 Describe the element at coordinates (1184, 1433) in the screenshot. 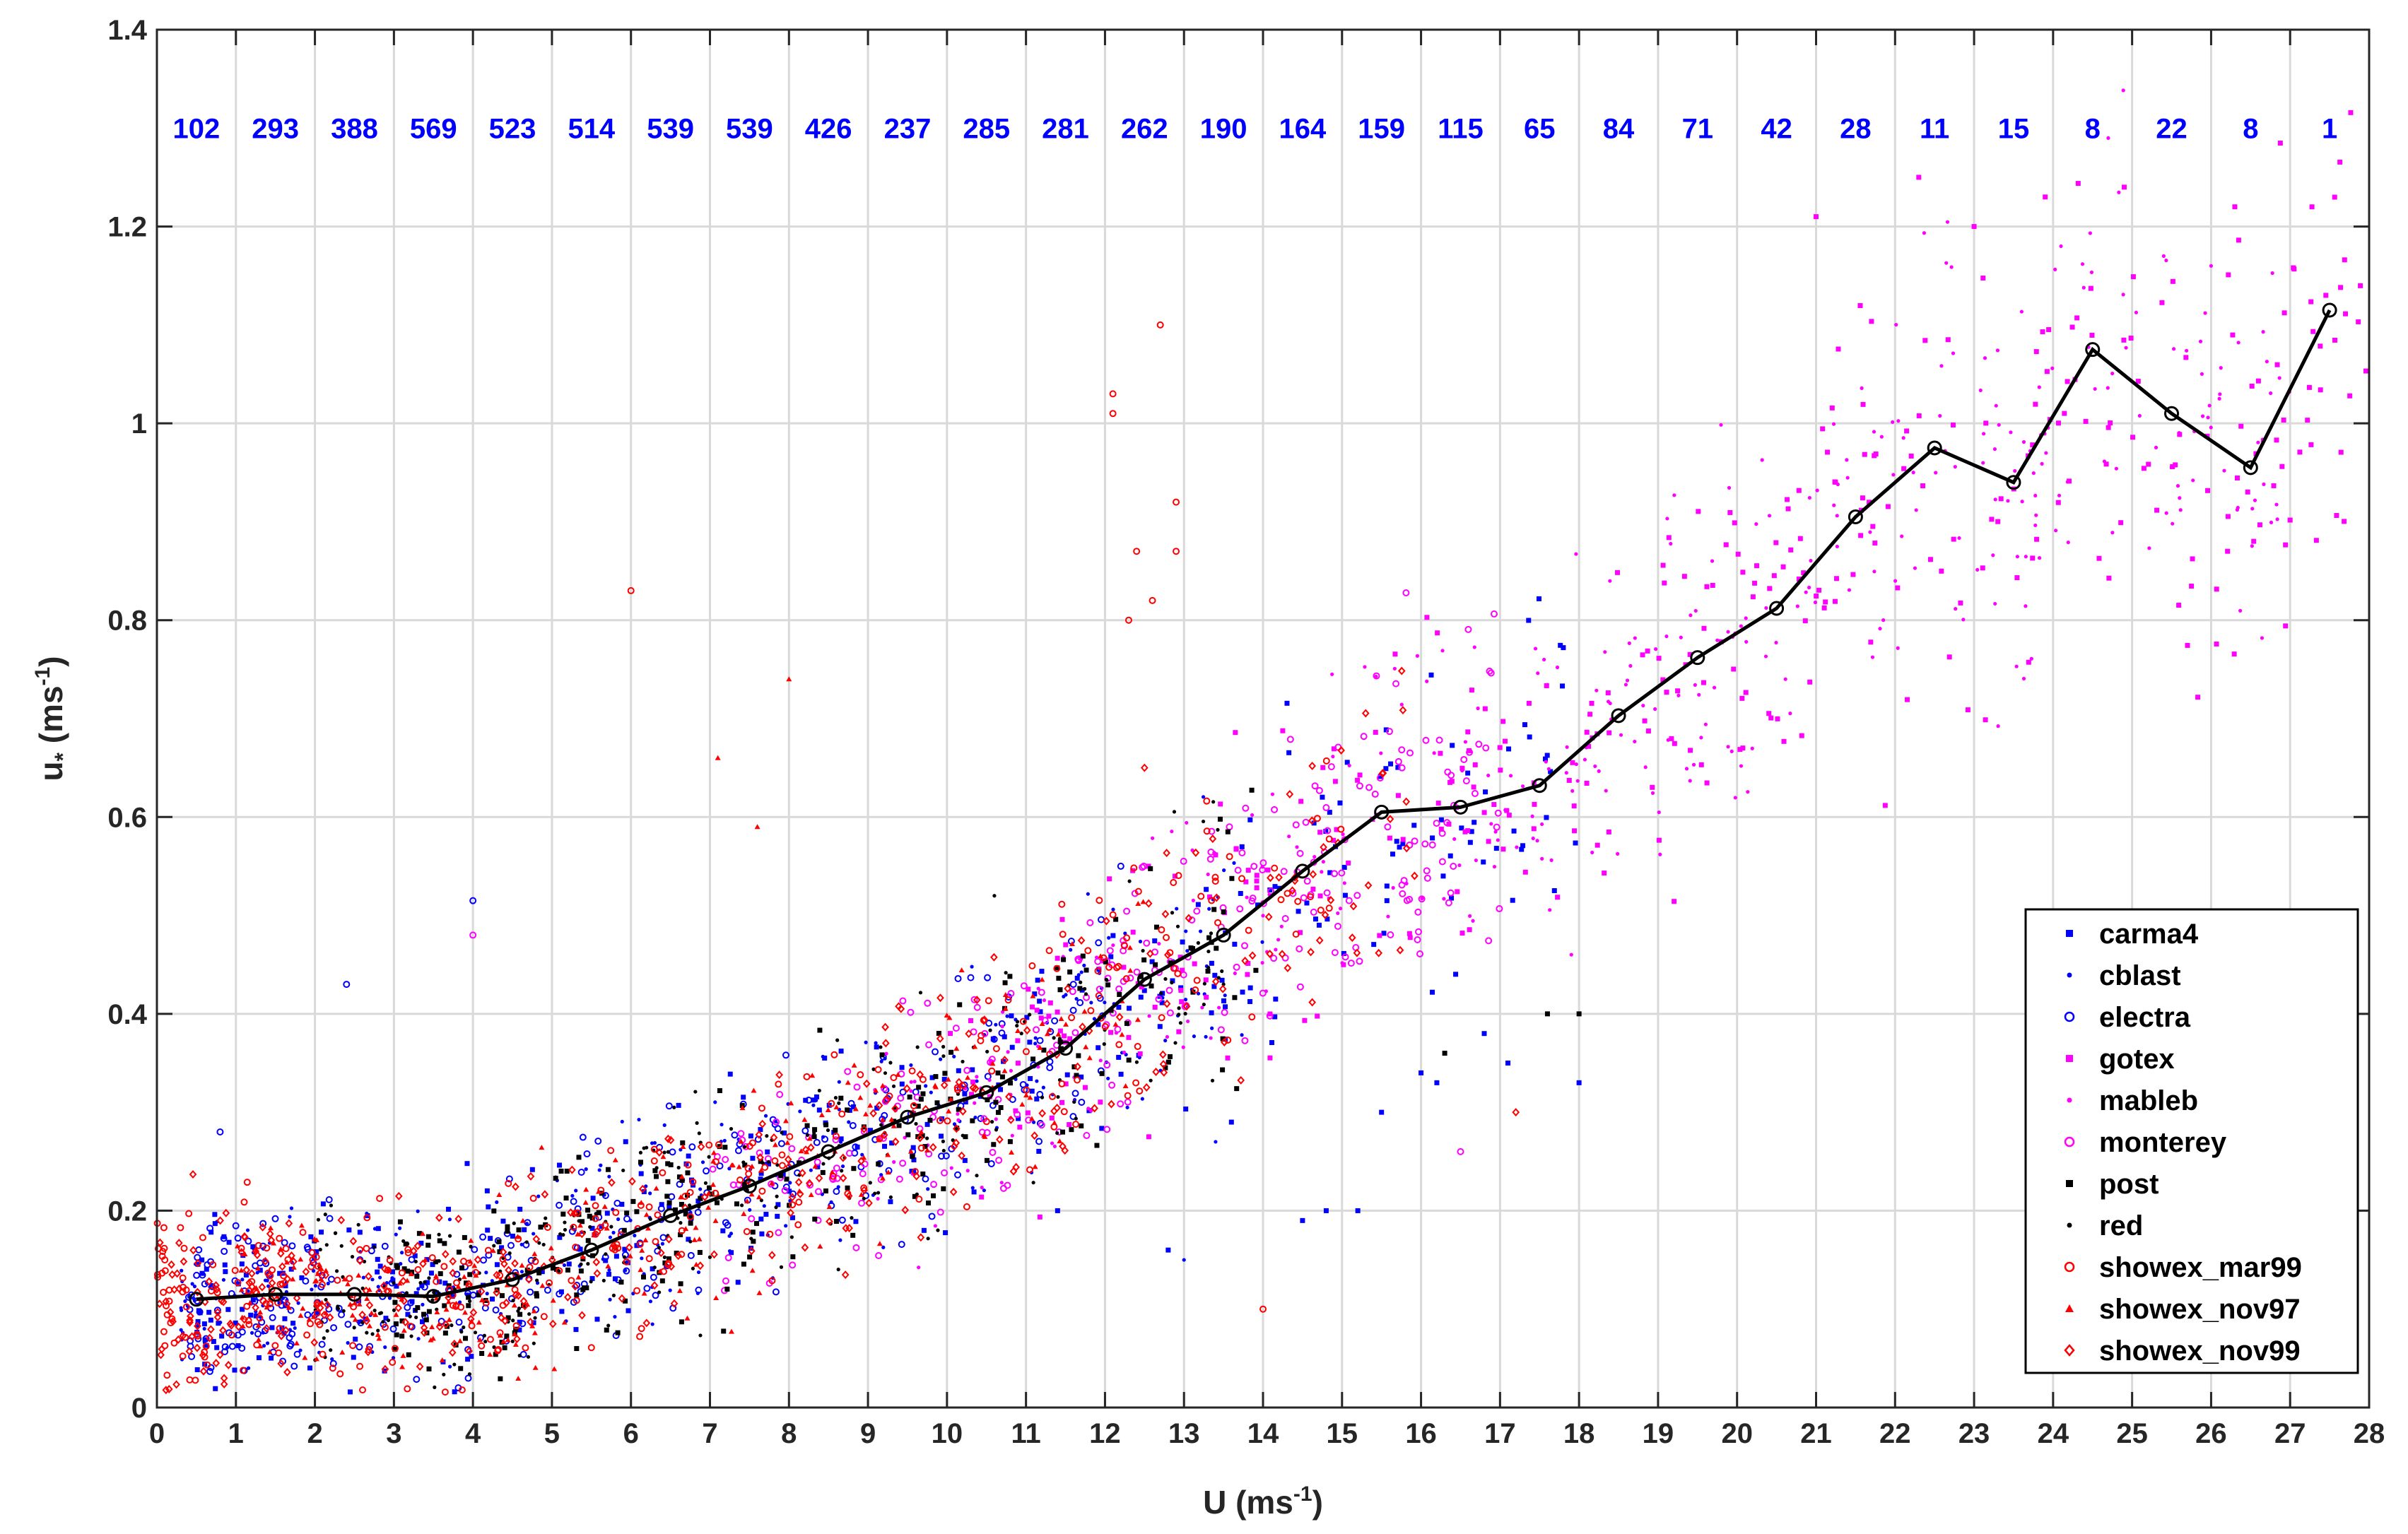

I see `x-tick-label: 13` at that location.